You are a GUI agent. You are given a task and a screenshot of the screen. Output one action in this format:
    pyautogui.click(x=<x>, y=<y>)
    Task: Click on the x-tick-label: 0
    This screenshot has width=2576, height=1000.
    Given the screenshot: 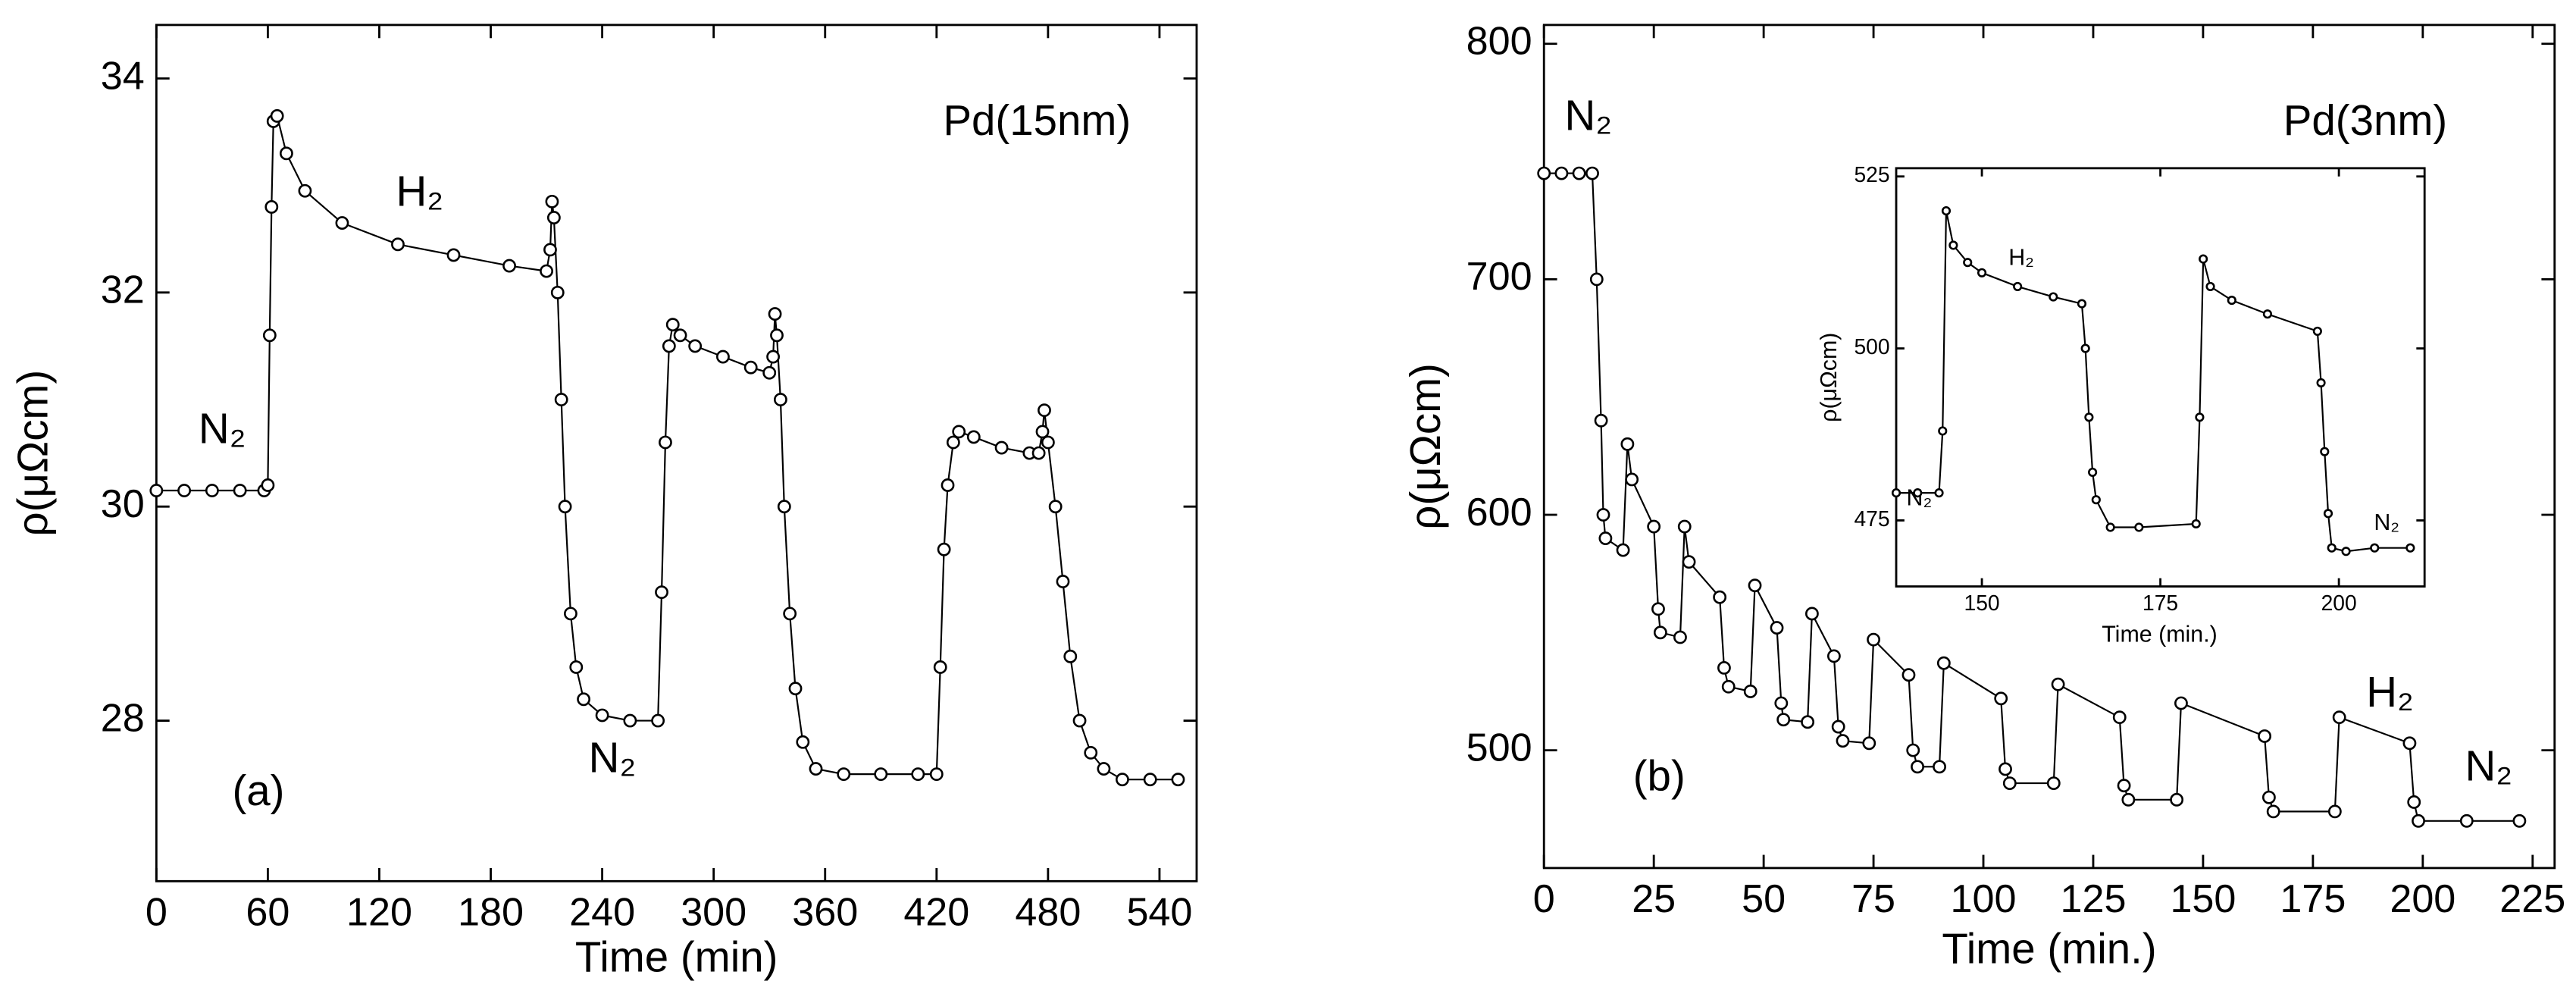 What is the action you would take?
    pyautogui.click(x=1544, y=899)
    